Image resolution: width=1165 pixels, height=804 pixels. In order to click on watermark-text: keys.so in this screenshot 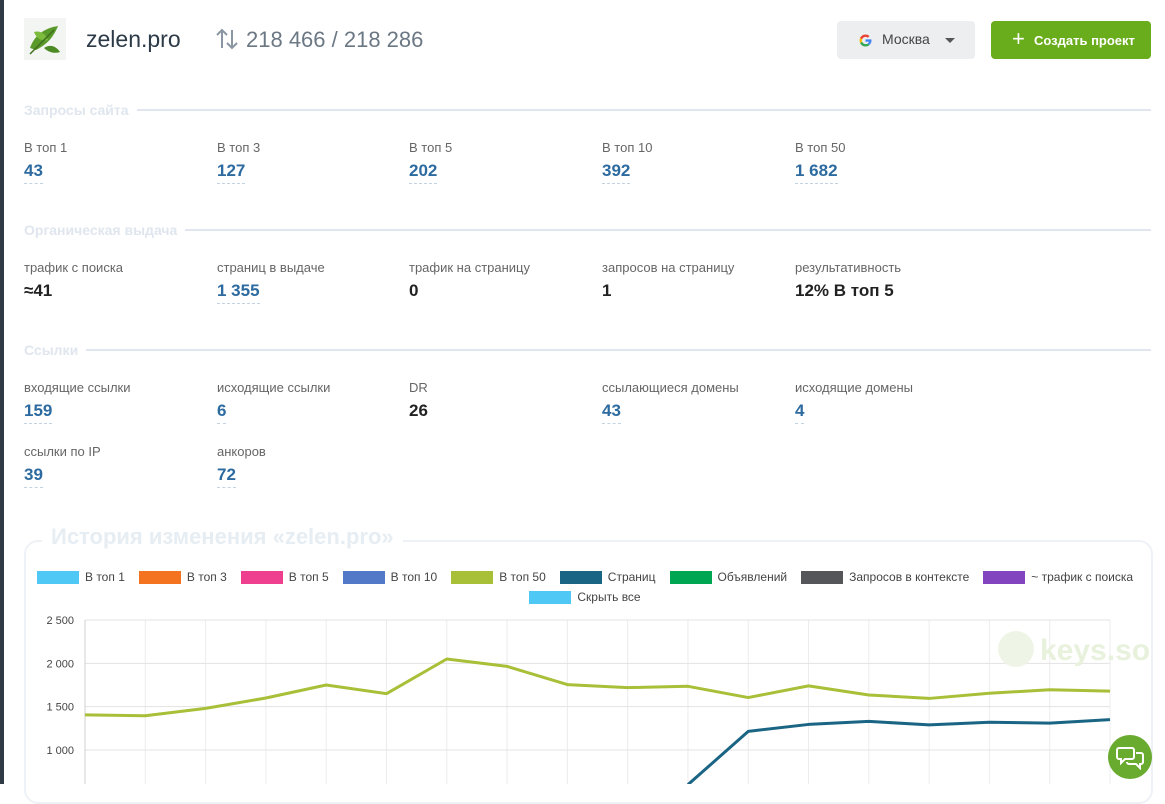, I will do `click(1095, 650)`.